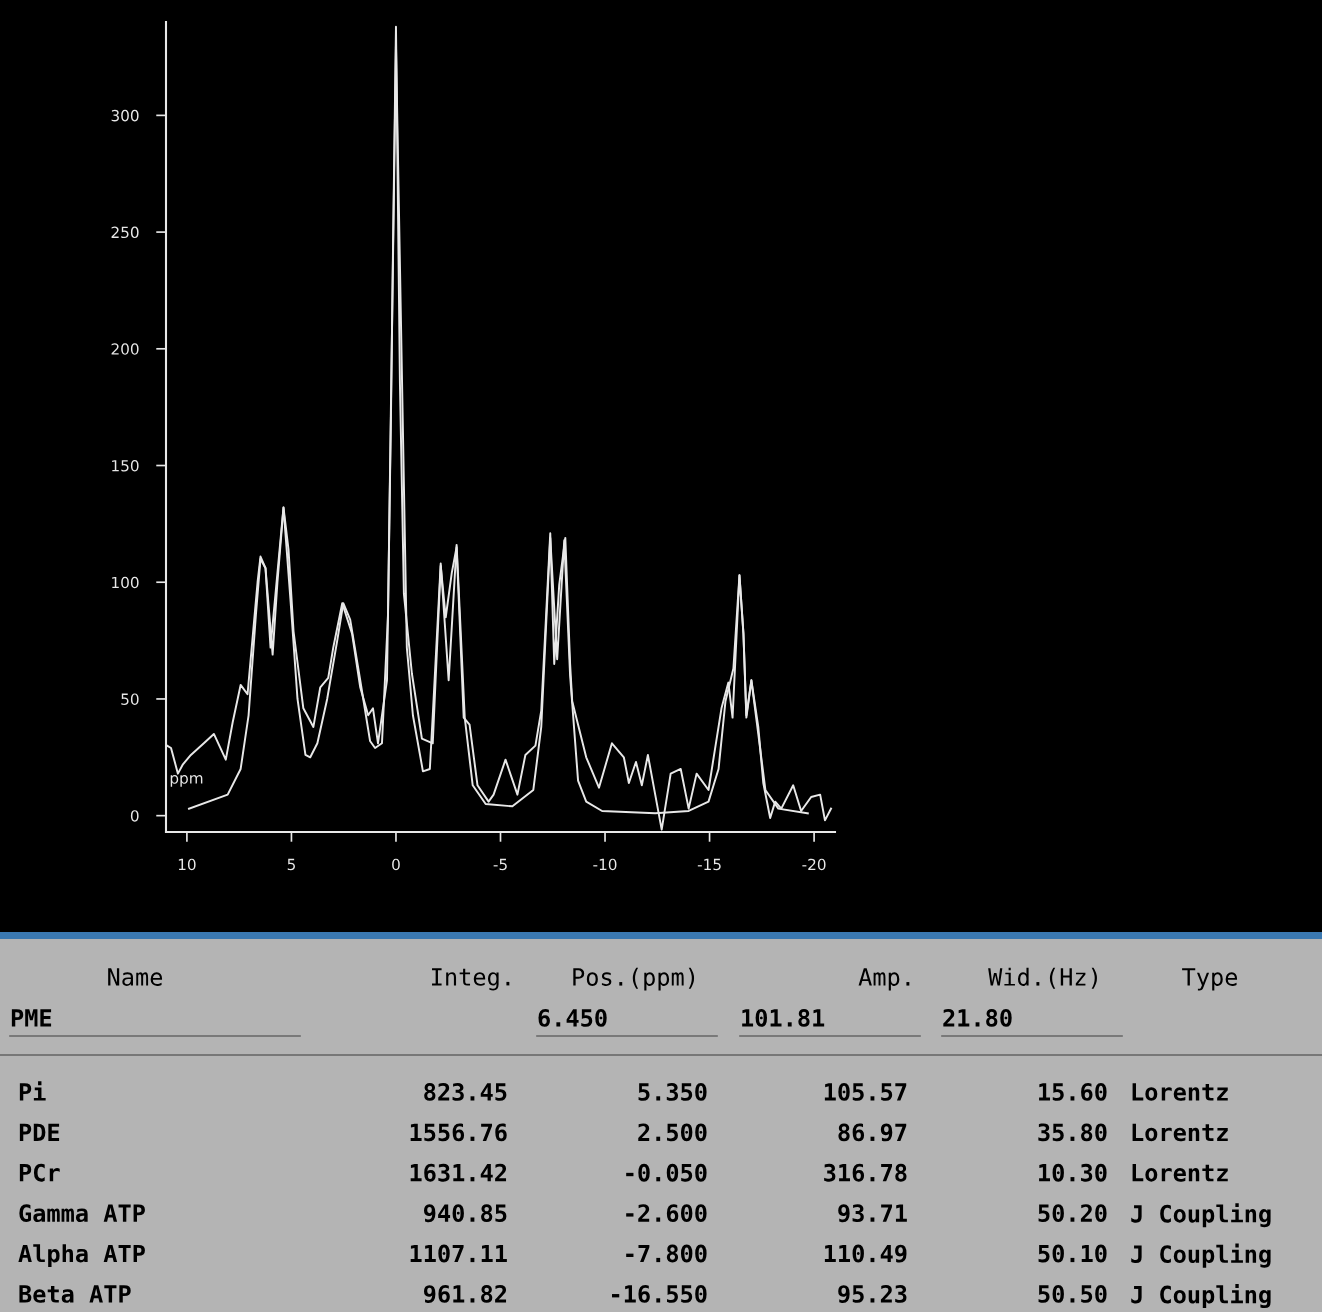  Describe the element at coordinates (396, 864) in the screenshot. I see `x-tick-label: 0` at that location.